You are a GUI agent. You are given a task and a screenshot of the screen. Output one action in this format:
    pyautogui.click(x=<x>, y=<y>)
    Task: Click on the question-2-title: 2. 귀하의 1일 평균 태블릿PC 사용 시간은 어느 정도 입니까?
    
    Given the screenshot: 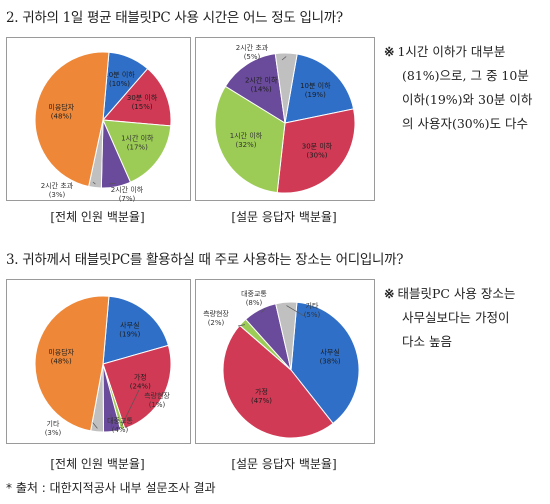 What is the action you would take?
    pyautogui.click(x=174, y=18)
    